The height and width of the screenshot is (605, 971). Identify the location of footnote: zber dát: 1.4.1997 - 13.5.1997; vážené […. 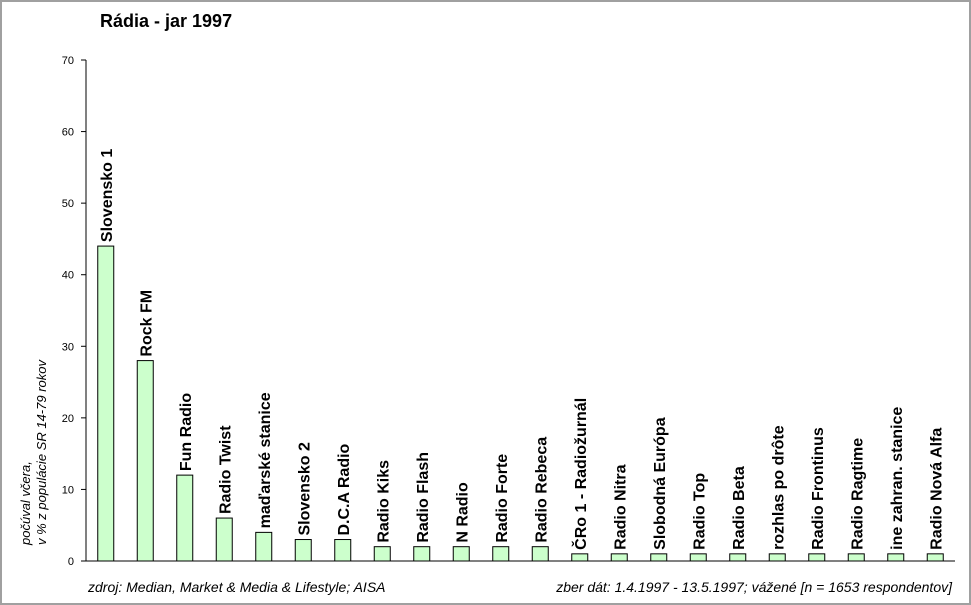
(754, 587).